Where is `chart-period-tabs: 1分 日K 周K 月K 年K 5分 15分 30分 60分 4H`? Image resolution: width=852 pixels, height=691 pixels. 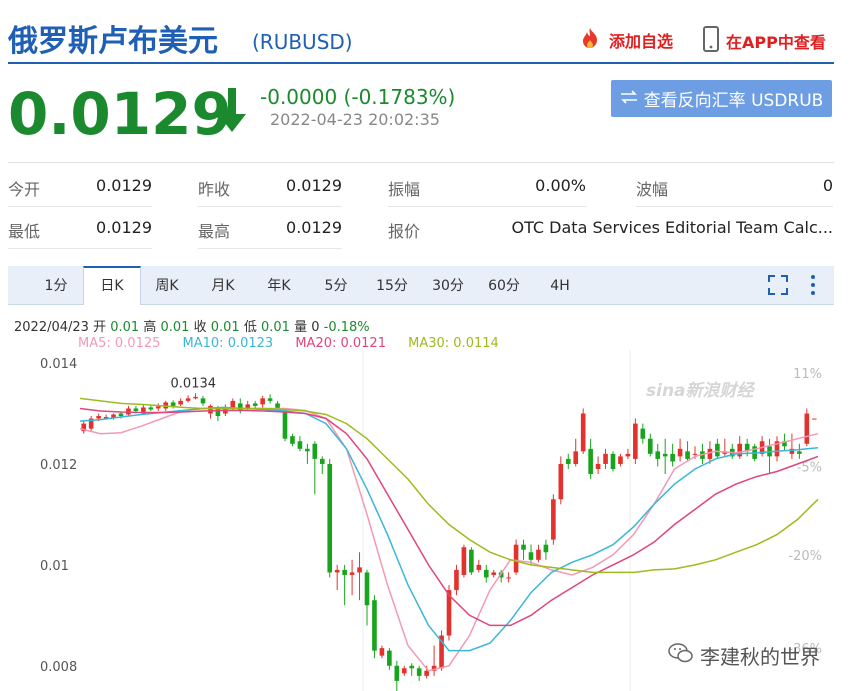
chart-period-tabs: 1分 日K 周K 月K 年K 5分 15分 30分 60分 4H is located at coordinates (421, 285).